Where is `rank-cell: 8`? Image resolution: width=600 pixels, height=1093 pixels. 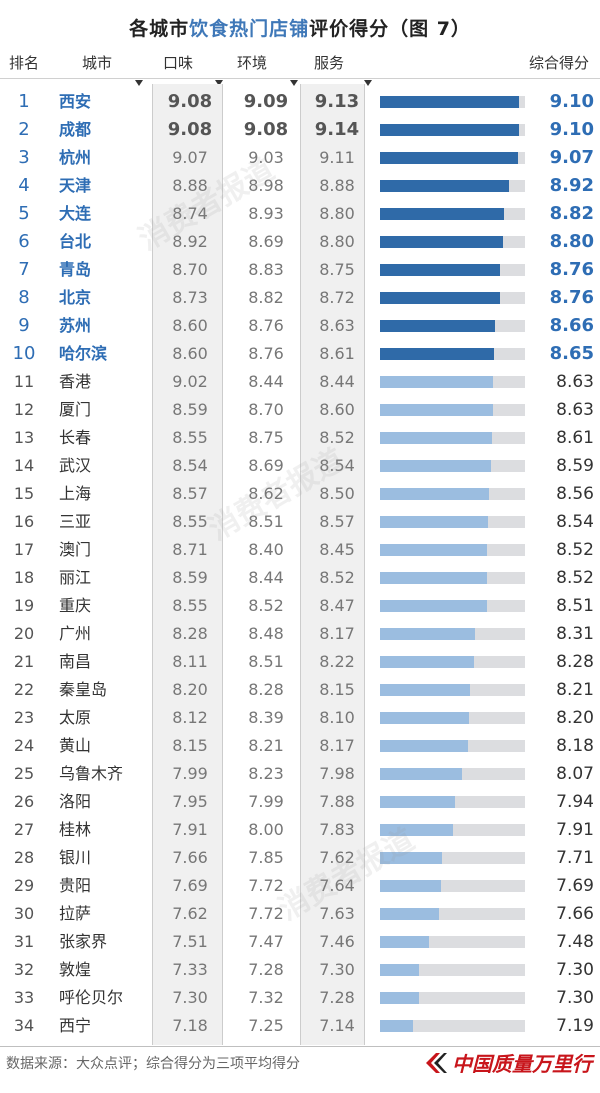
rank-cell: 8 is located at coordinates (24, 297).